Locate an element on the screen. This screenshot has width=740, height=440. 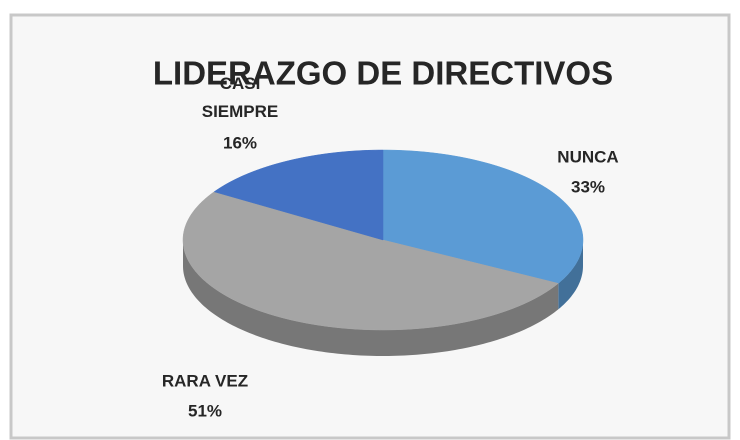
slice-value-label: 33% is located at coordinates (588, 186).